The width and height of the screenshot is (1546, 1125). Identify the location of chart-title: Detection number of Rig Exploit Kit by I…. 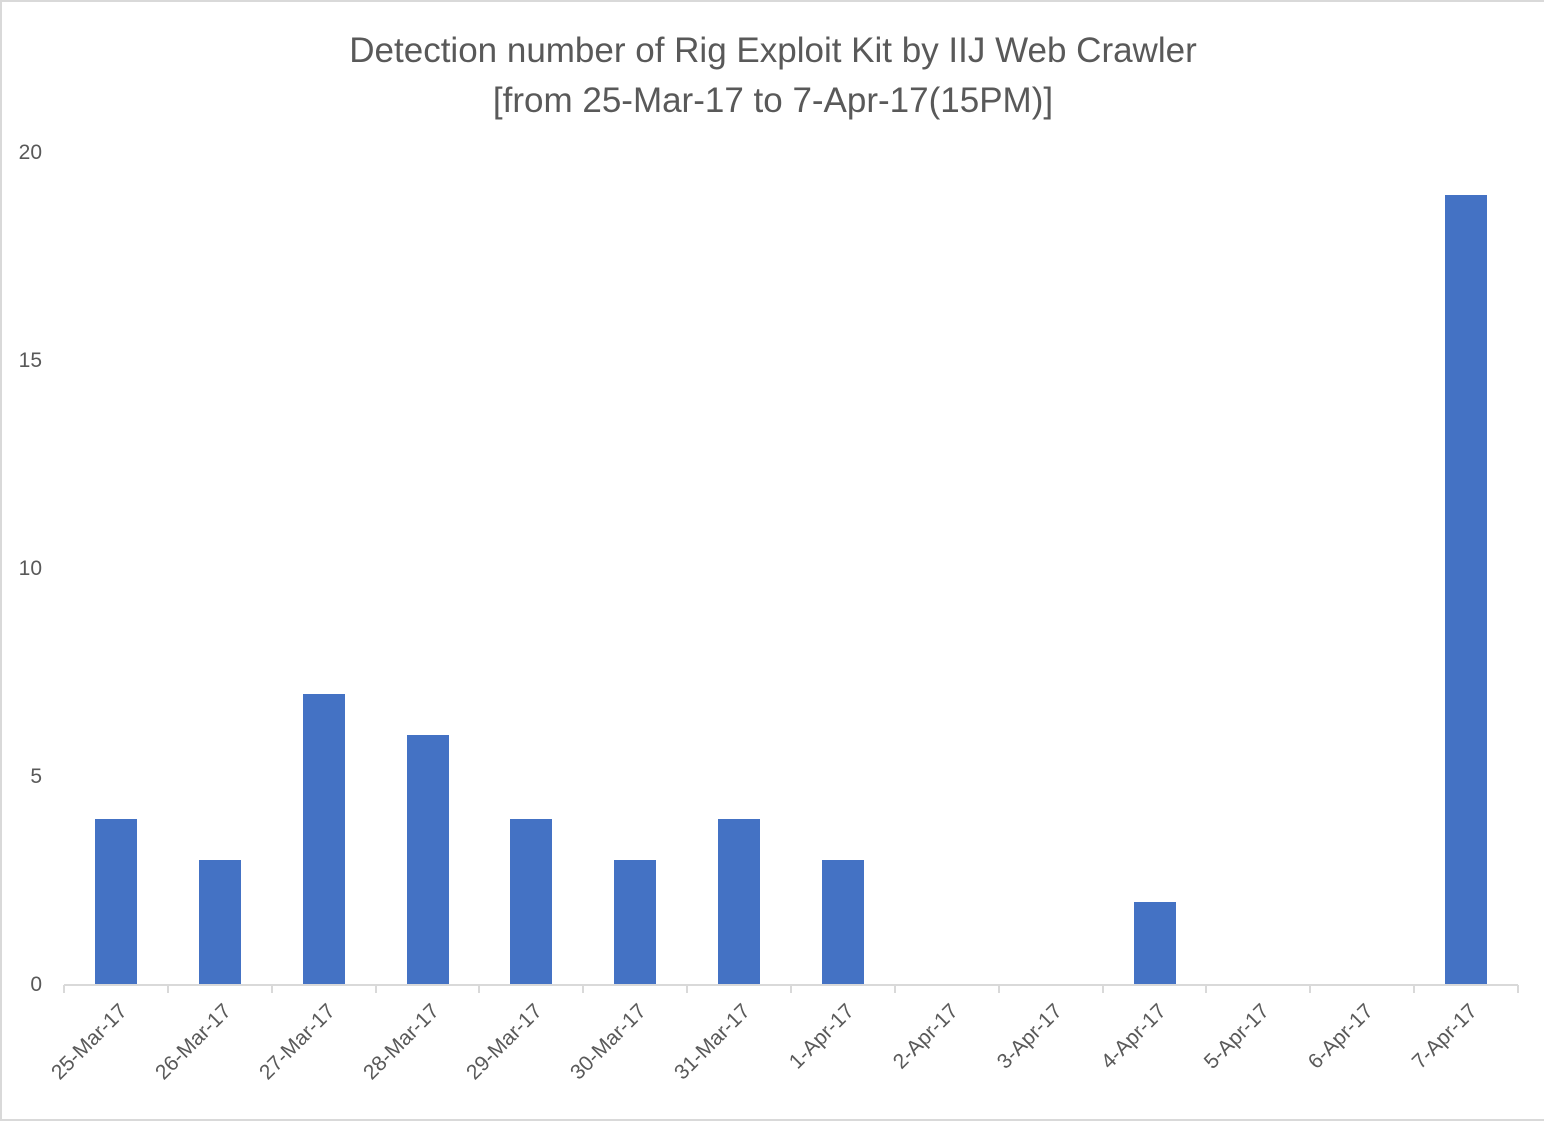
(773, 50).